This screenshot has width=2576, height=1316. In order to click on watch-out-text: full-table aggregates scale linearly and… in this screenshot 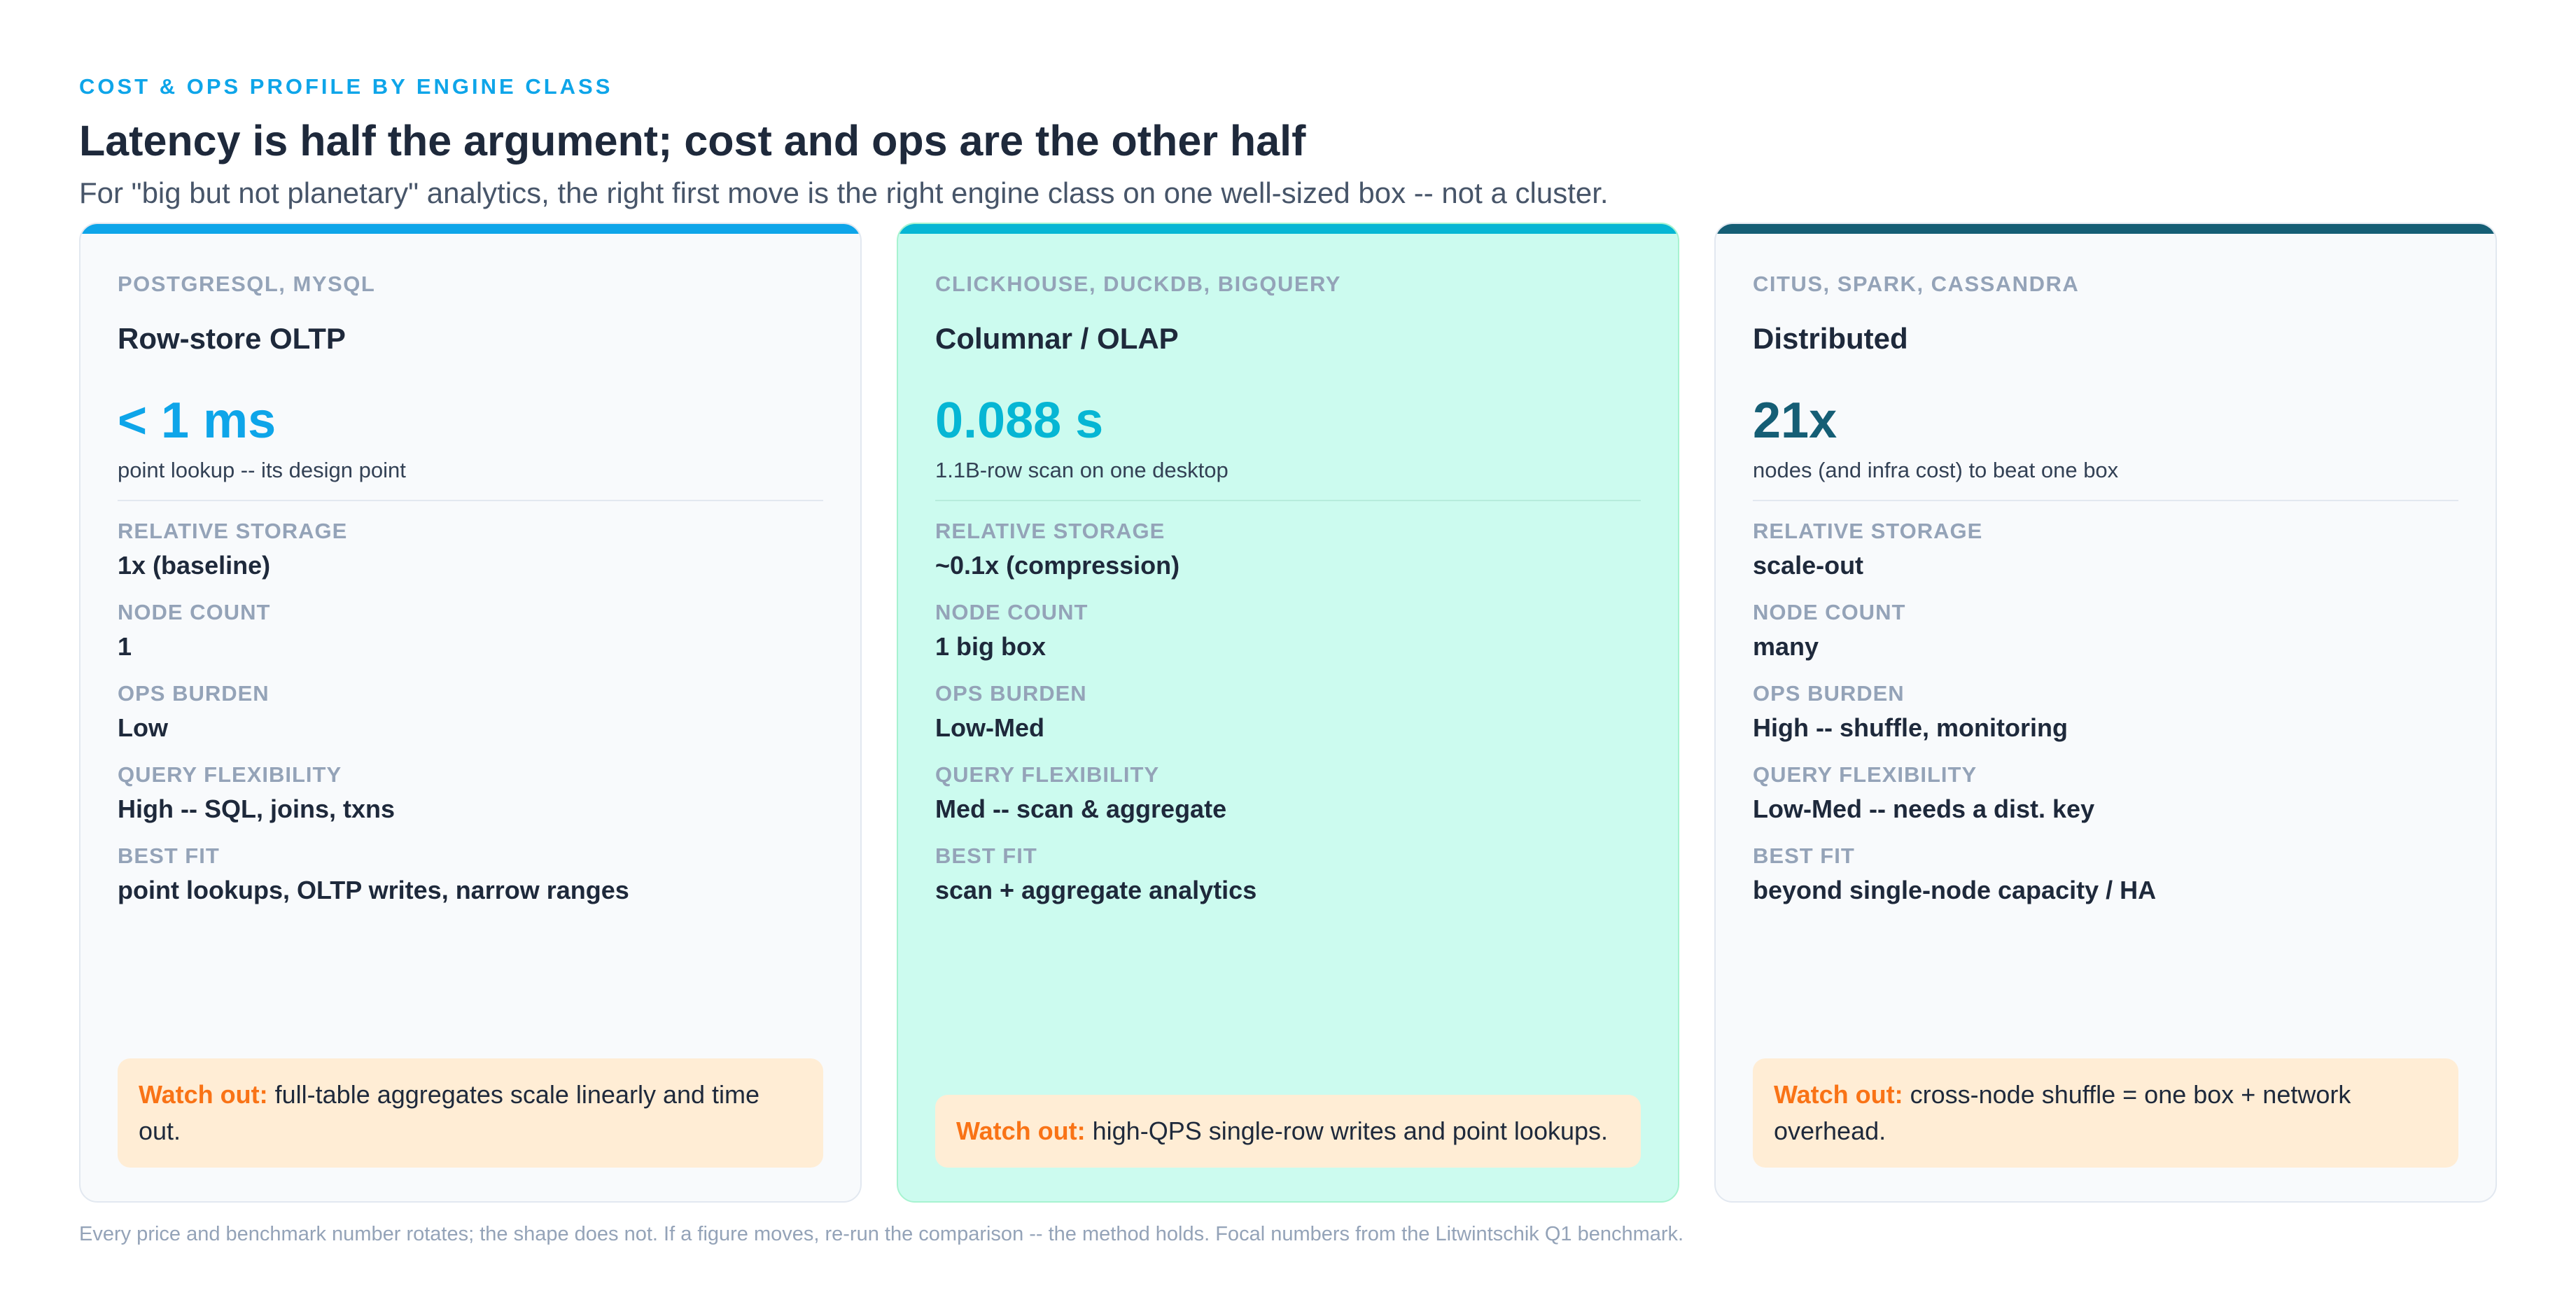, I will do `click(449, 1112)`.